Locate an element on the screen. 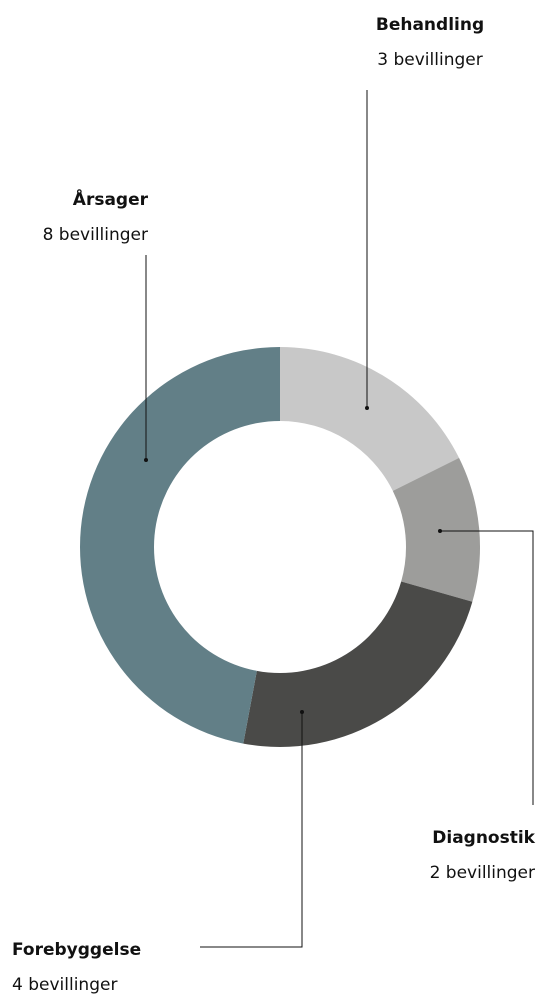 Image resolution: width=539 pixels, height=999 pixels. segment-name: Behandling is located at coordinates (430, 25).